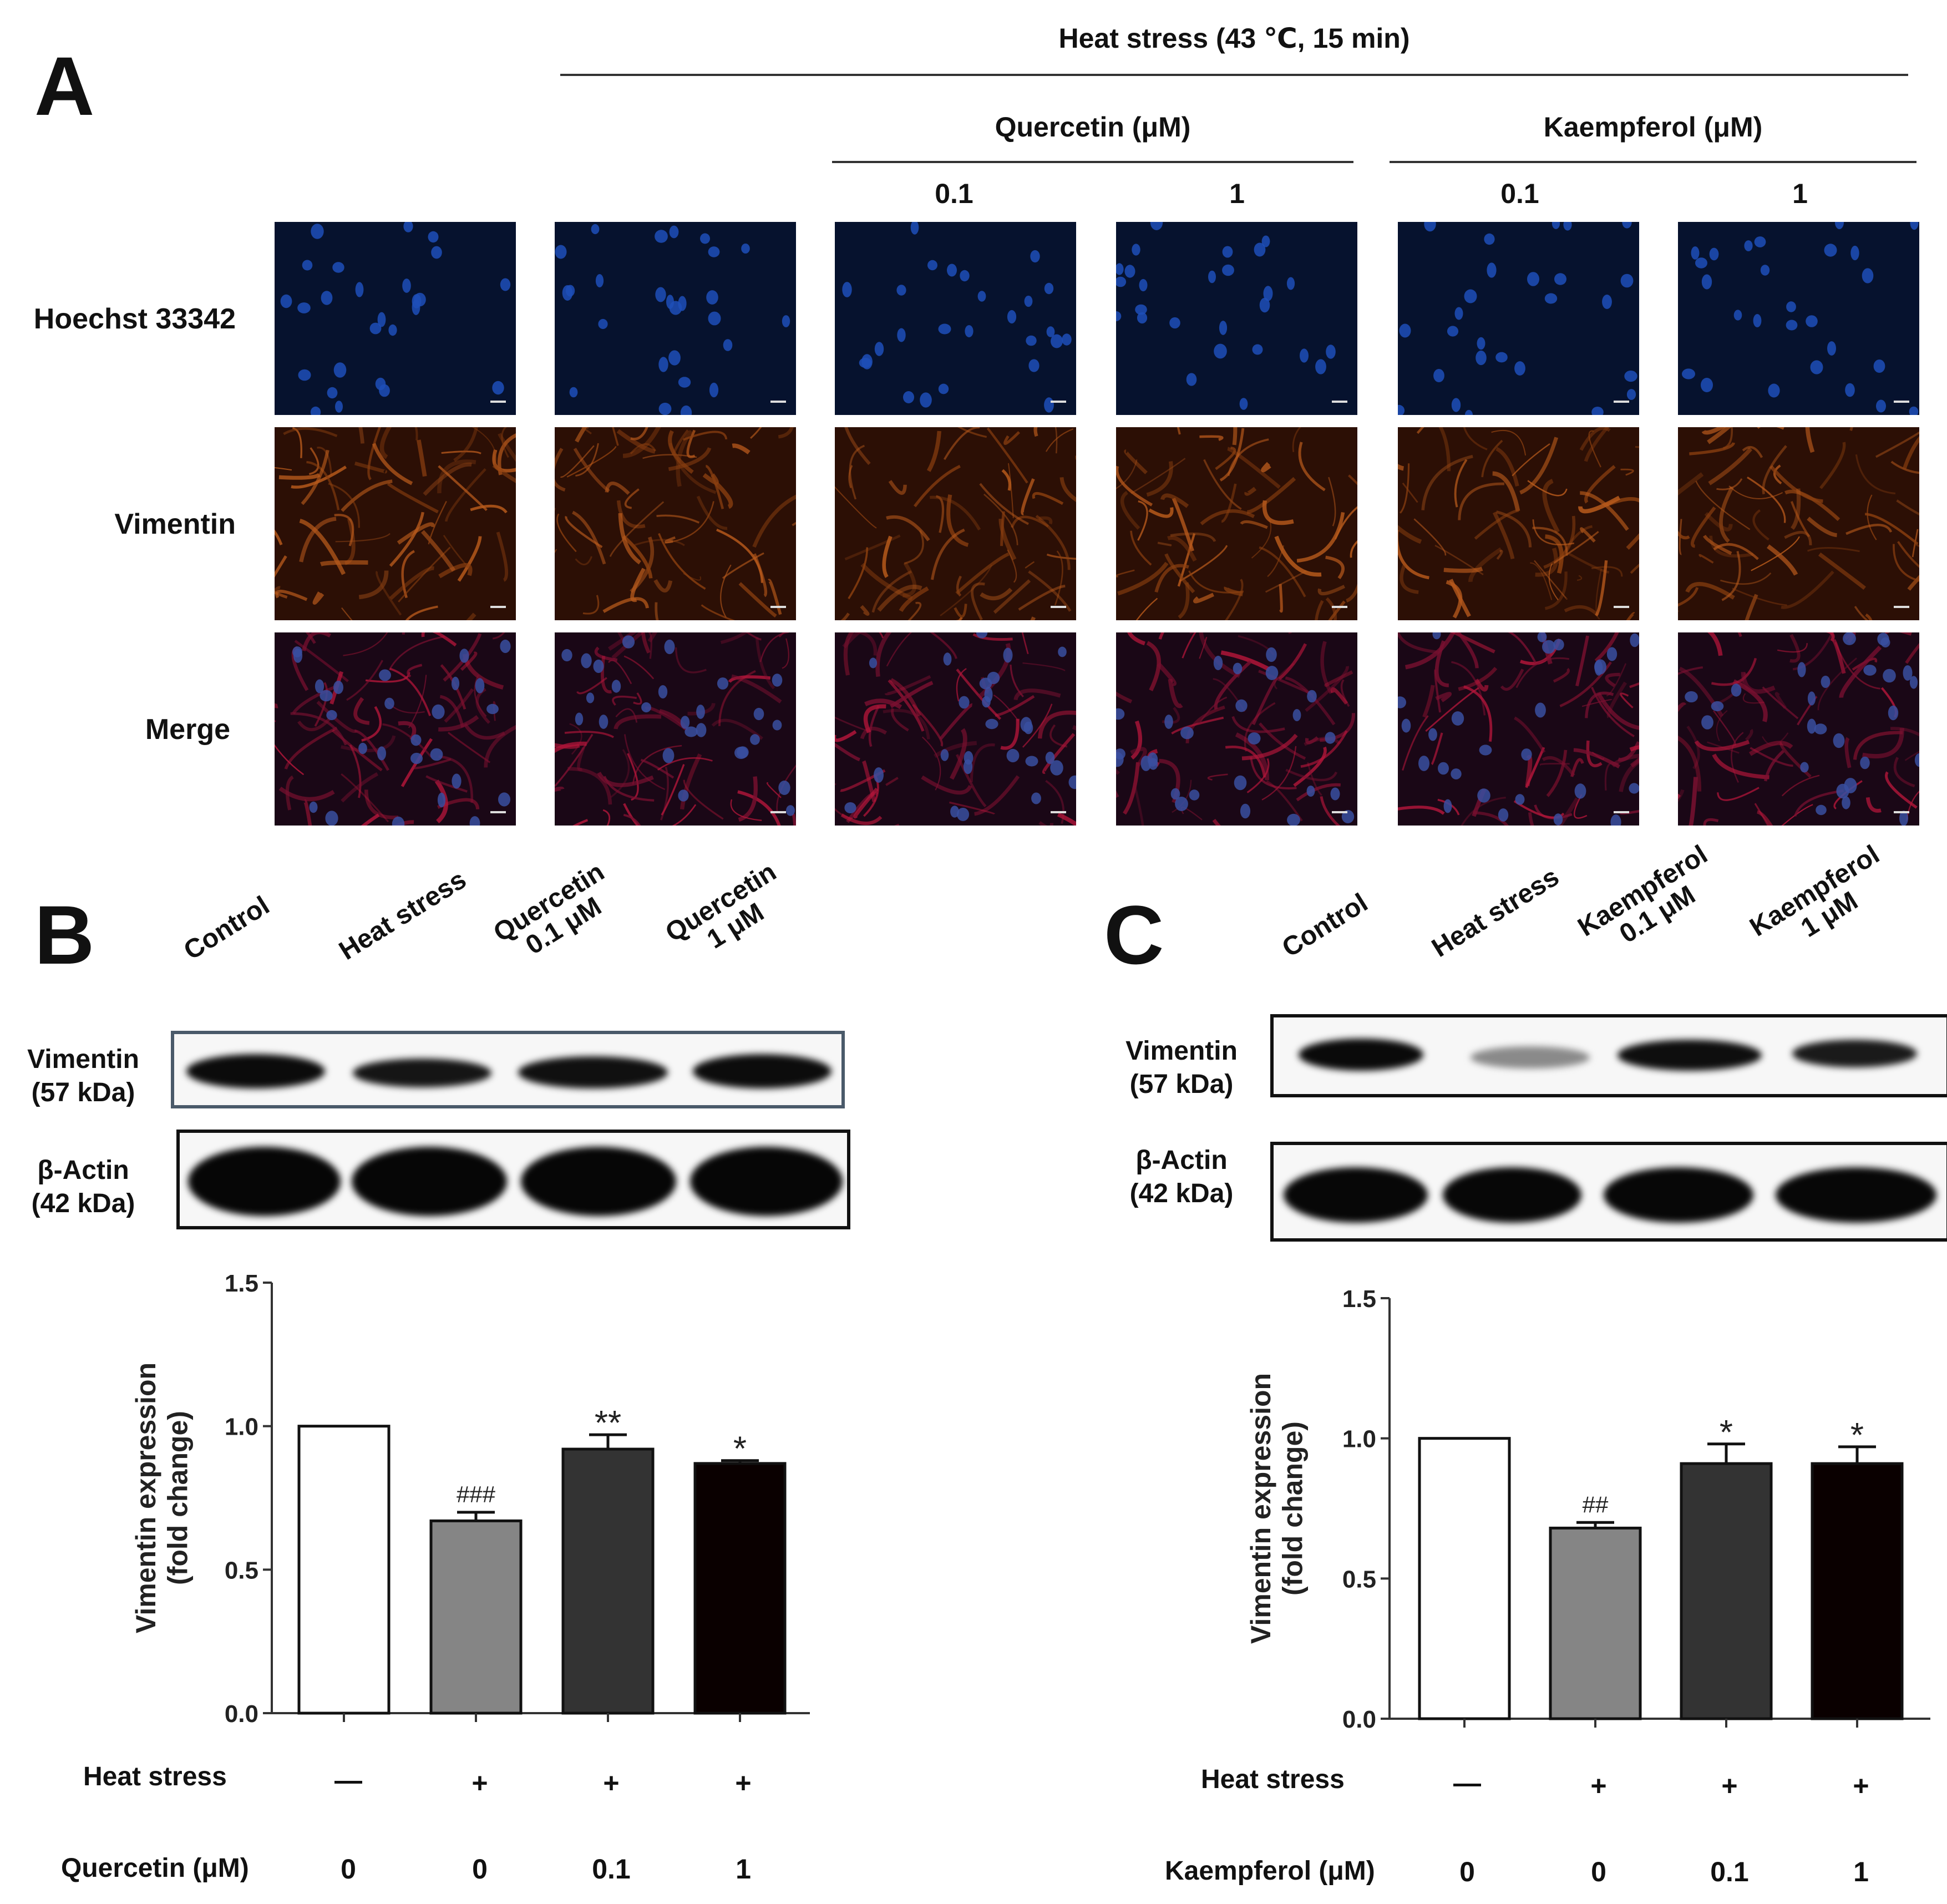 Image resolution: width=1947 pixels, height=1904 pixels. Describe the element at coordinates (1092, 162) in the screenshot. I see `quercetin-divider` at that location.